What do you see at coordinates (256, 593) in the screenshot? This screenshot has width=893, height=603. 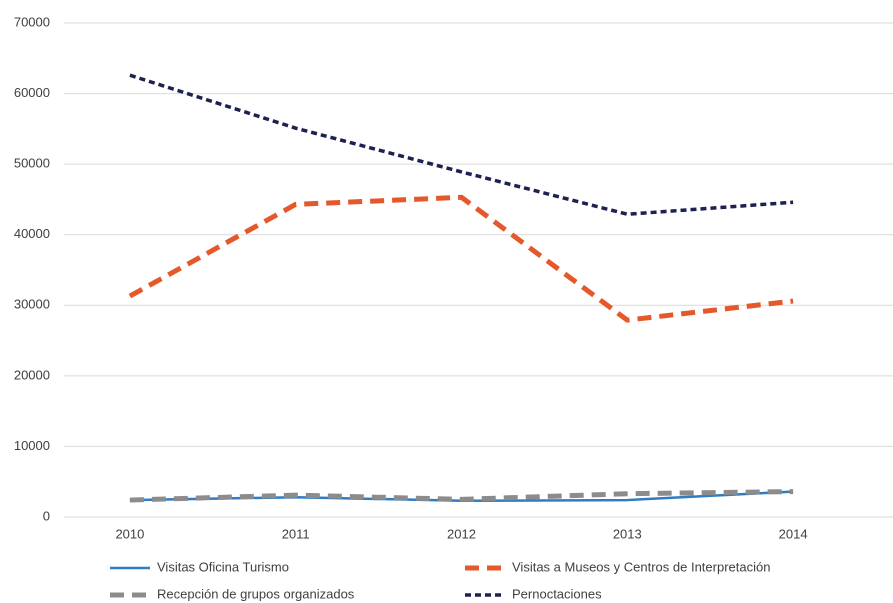 I see `legend-label: Recepción de grupos organizados` at bounding box center [256, 593].